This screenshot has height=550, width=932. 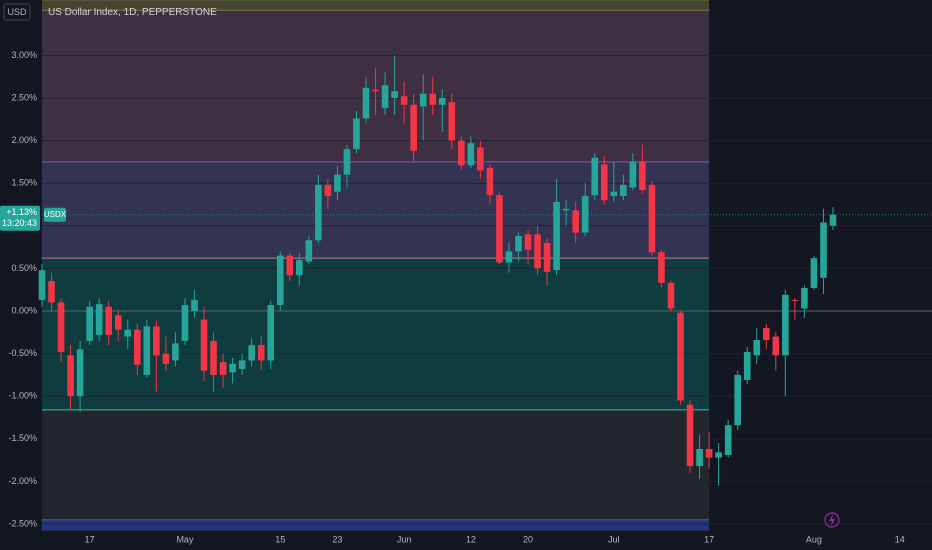 I want to click on x-tick-label: 15, so click(x=280, y=539).